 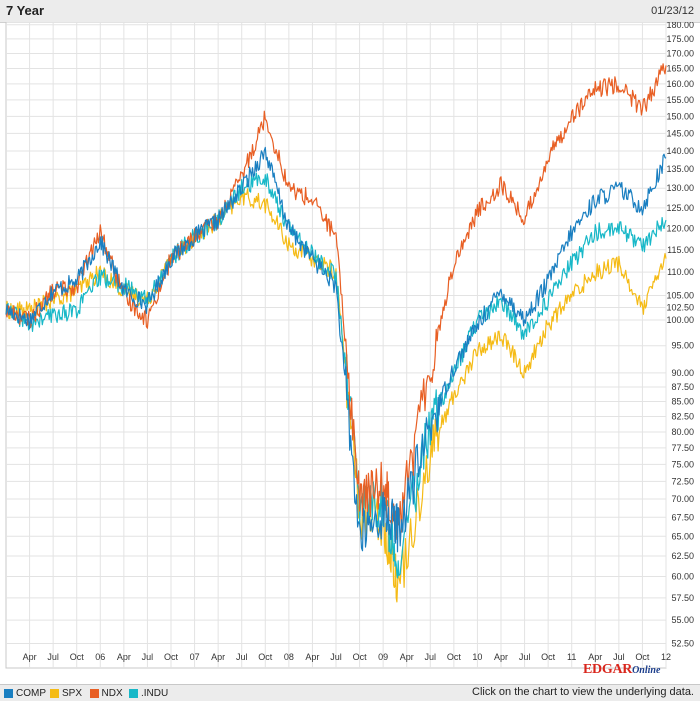 I want to click on legend-label: NDX, so click(x=112, y=693).